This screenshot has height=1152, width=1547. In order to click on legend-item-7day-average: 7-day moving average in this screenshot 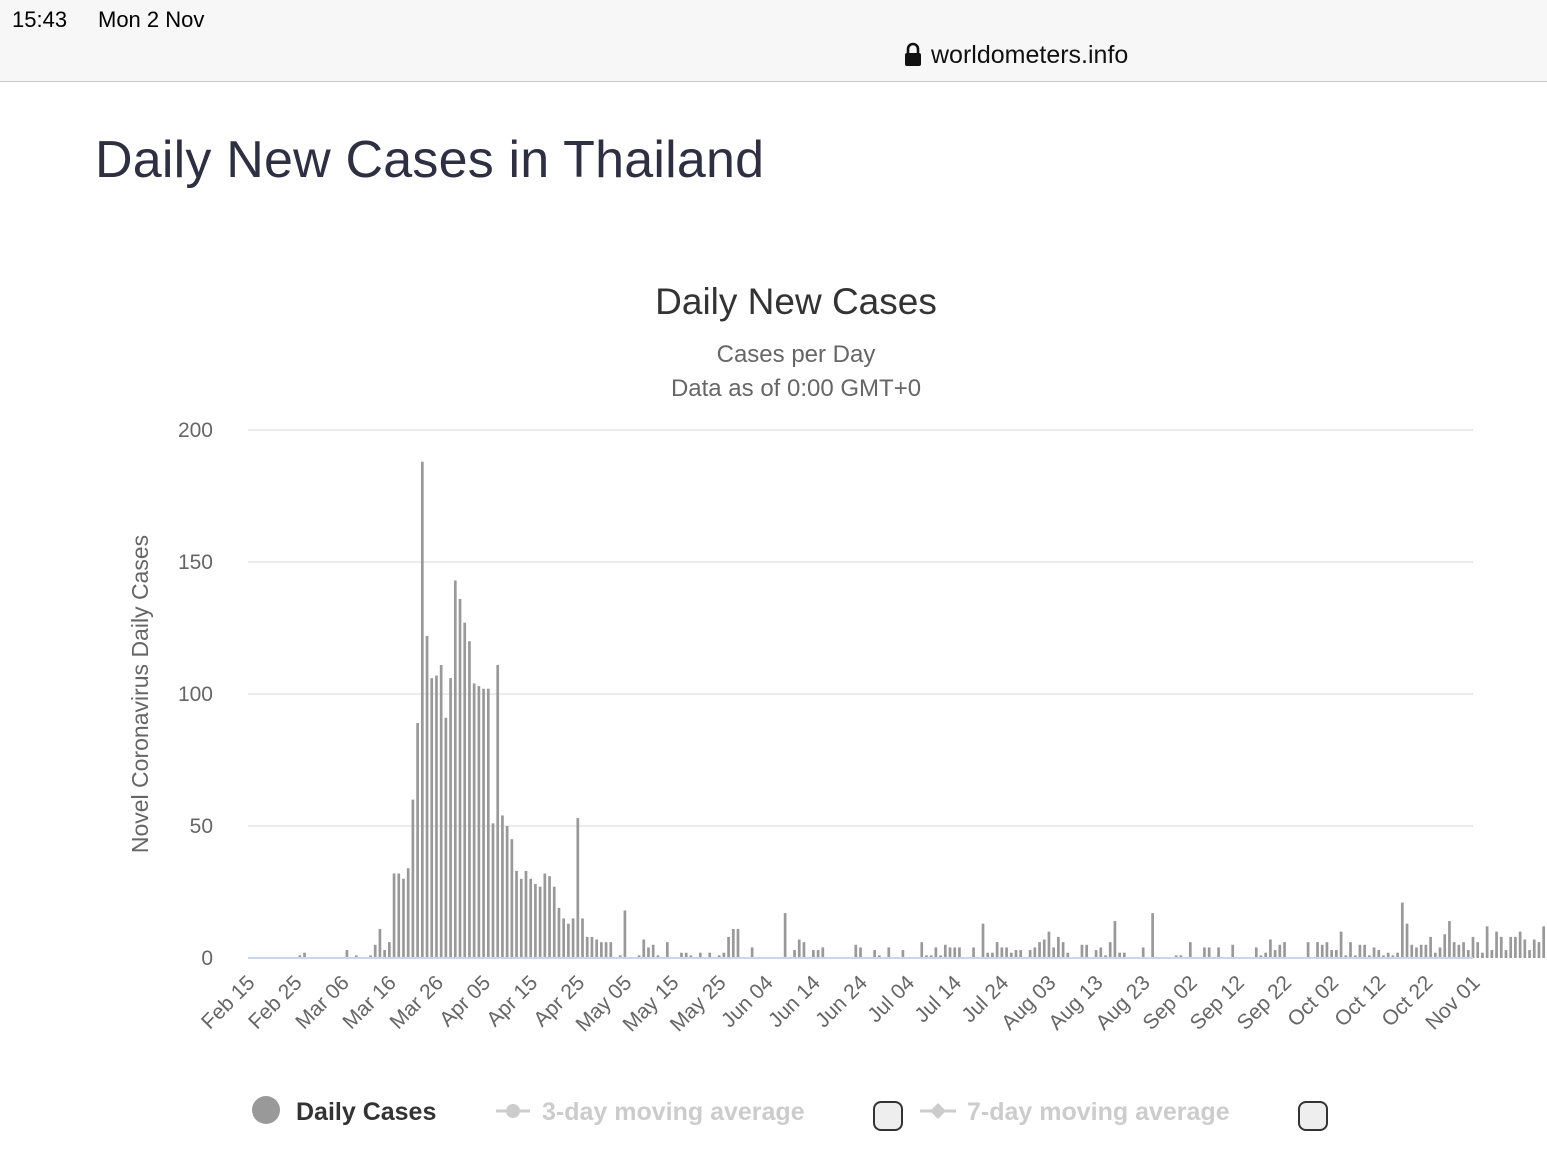, I will do `click(1075, 1112)`.